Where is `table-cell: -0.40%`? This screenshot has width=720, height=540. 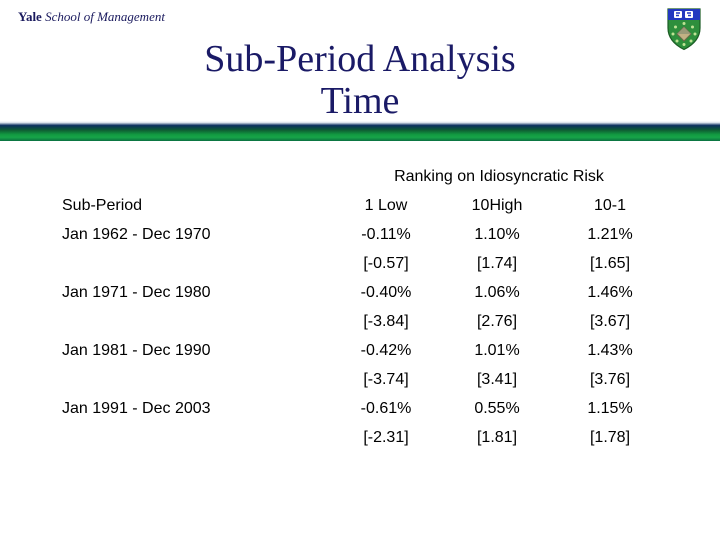
table-cell: -0.40% is located at coordinates (386, 292).